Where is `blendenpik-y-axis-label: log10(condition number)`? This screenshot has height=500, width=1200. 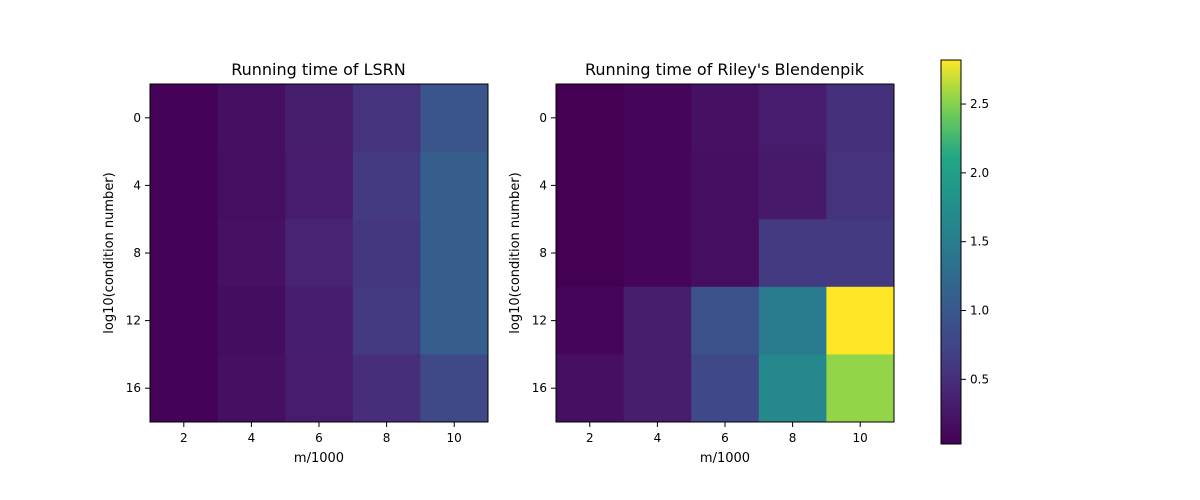 blendenpik-y-axis-label: log10(condition number) is located at coordinates (515, 252).